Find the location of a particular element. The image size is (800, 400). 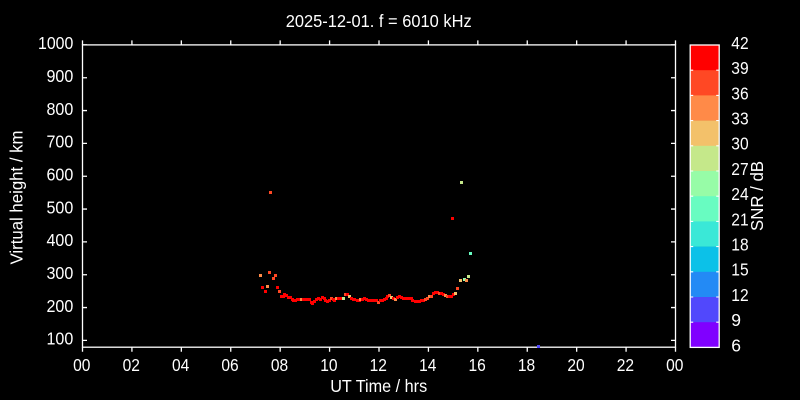

svg-text: 20 is located at coordinates (576, 365).